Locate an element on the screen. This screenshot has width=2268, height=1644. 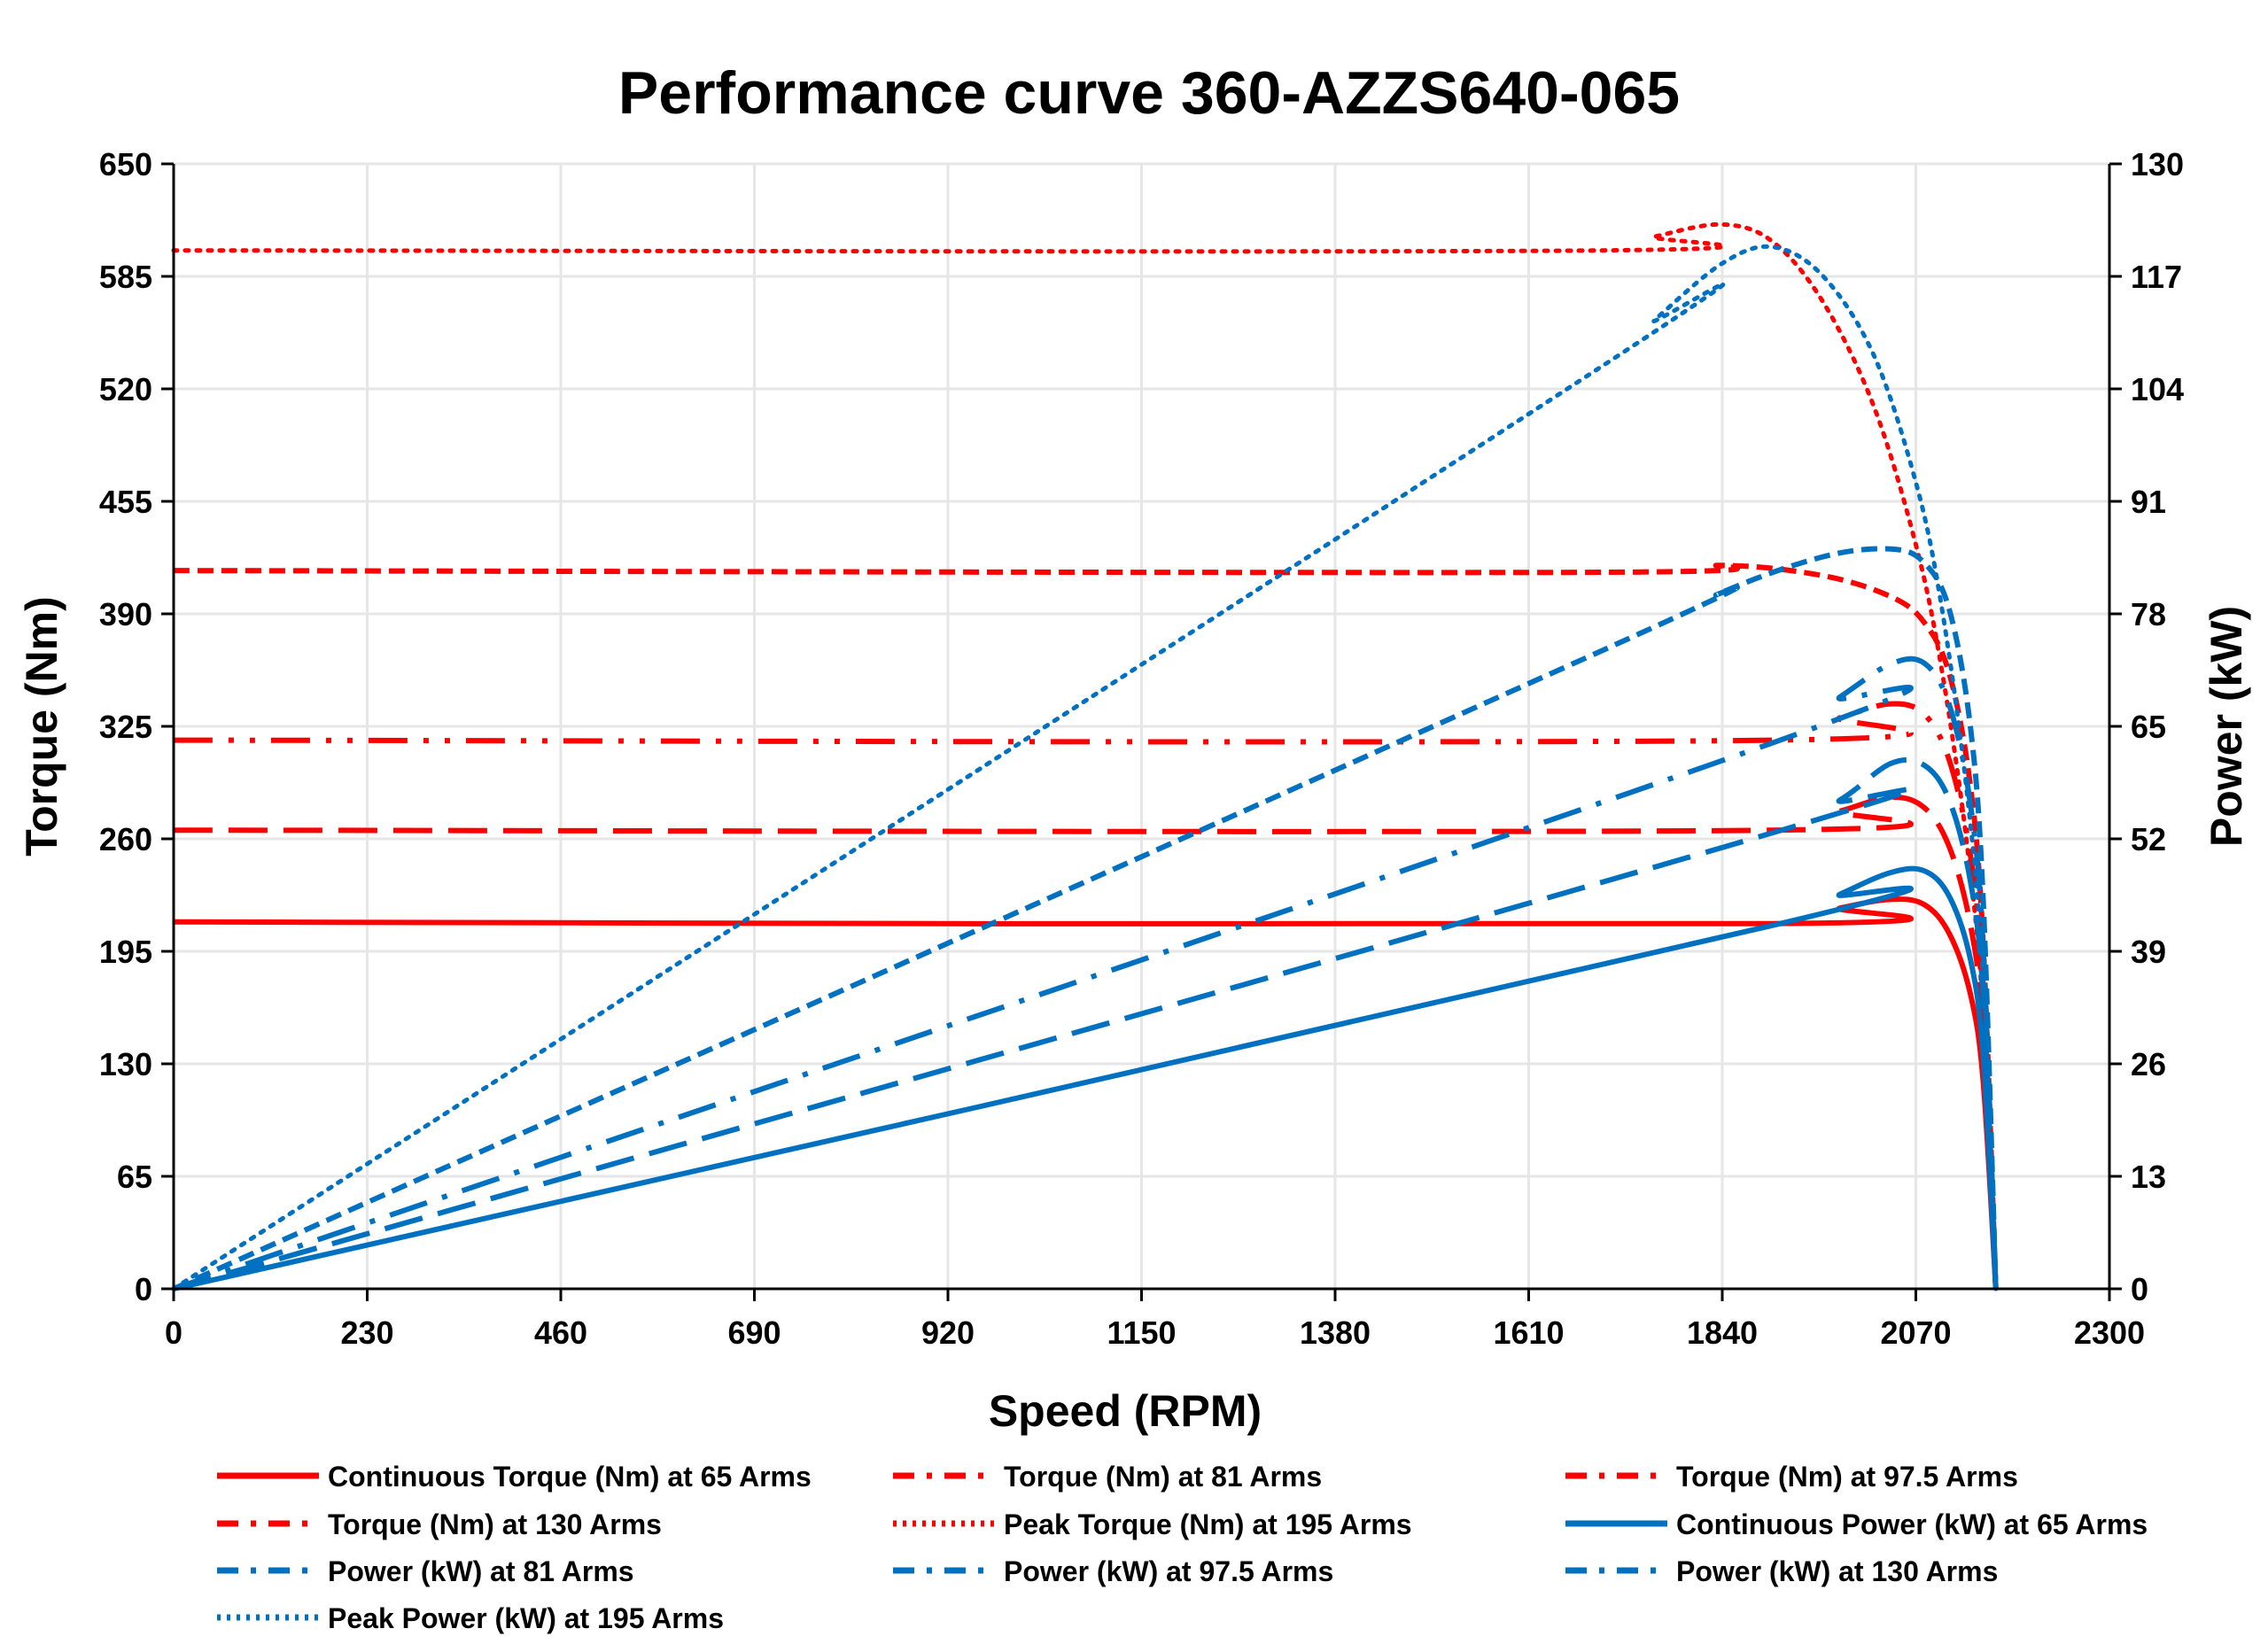
x-tick-label: 920 is located at coordinates (948, 1332).